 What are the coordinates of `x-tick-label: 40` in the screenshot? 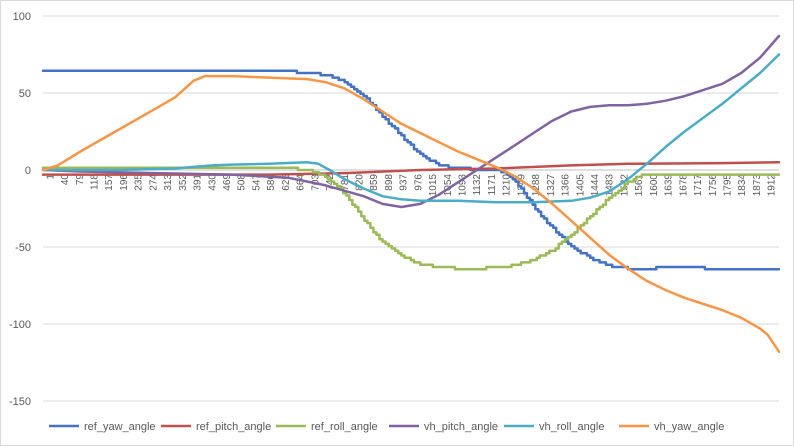 It's located at (65, 180).